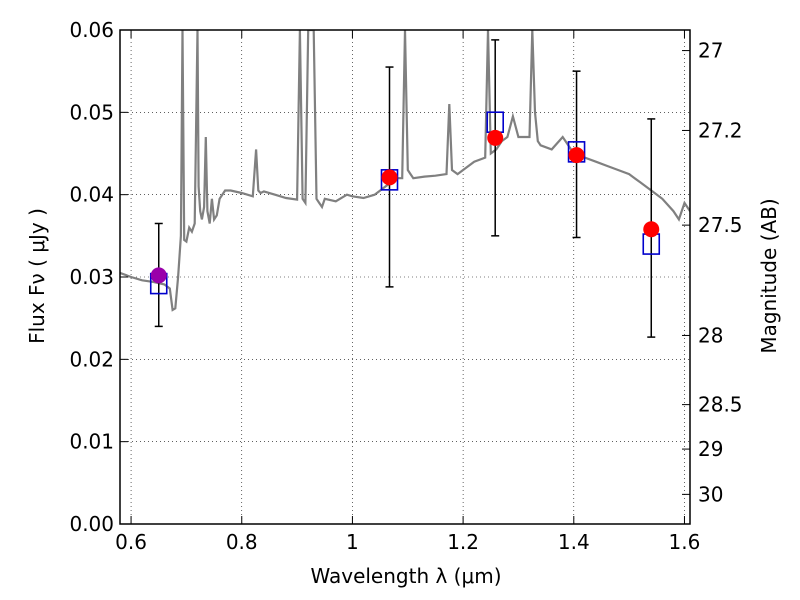  I want to click on y-tick-label: 0.06, so click(91, 30).